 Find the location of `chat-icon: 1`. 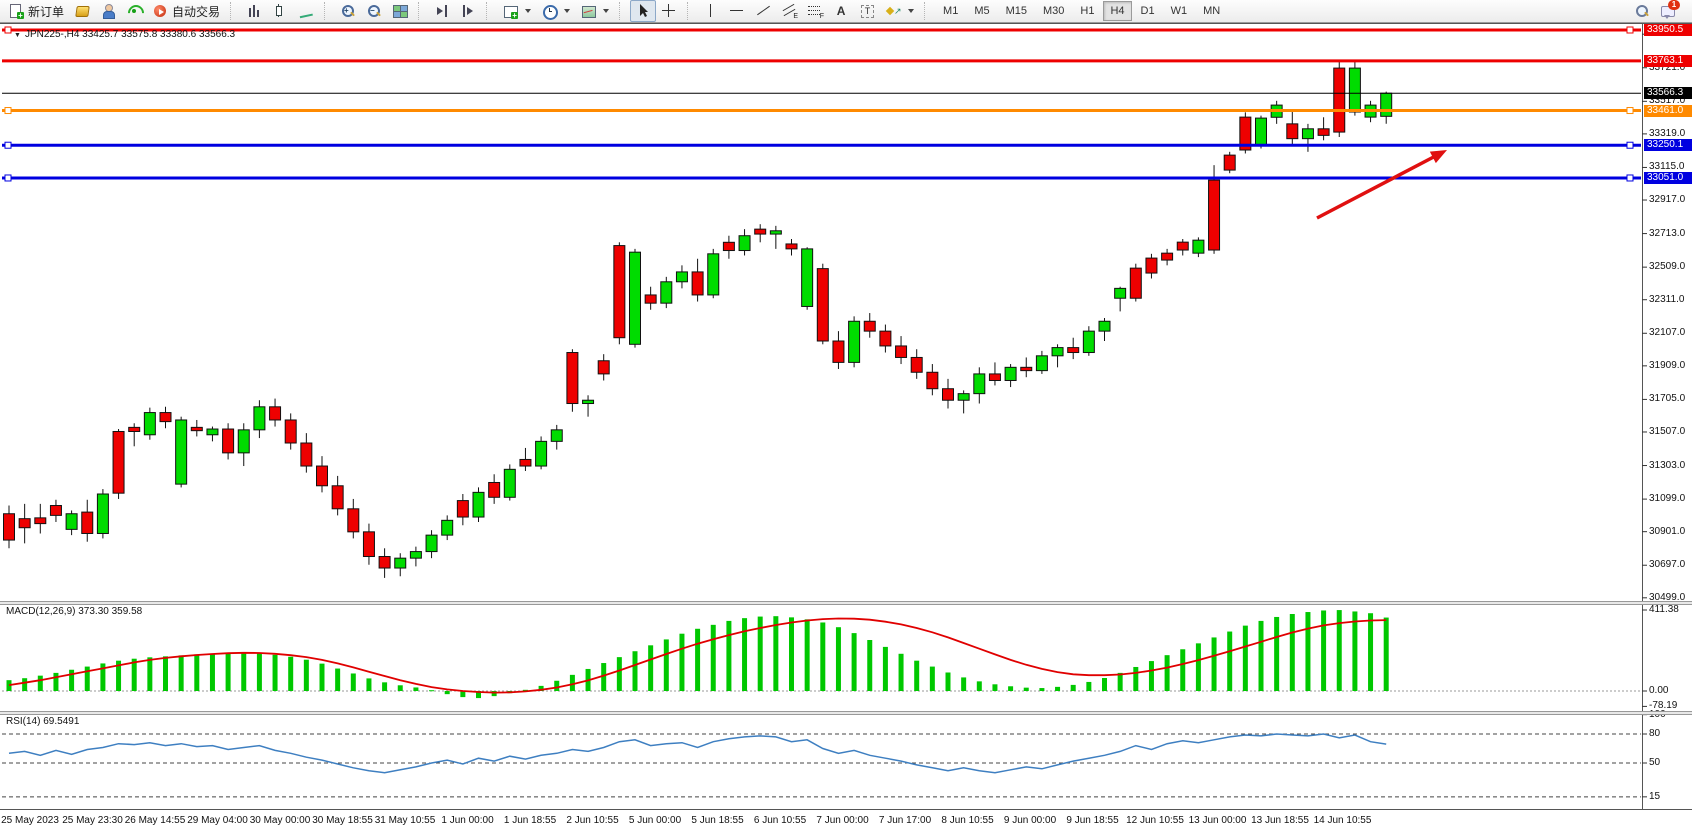

chat-icon: 1 is located at coordinates (1670, 9).